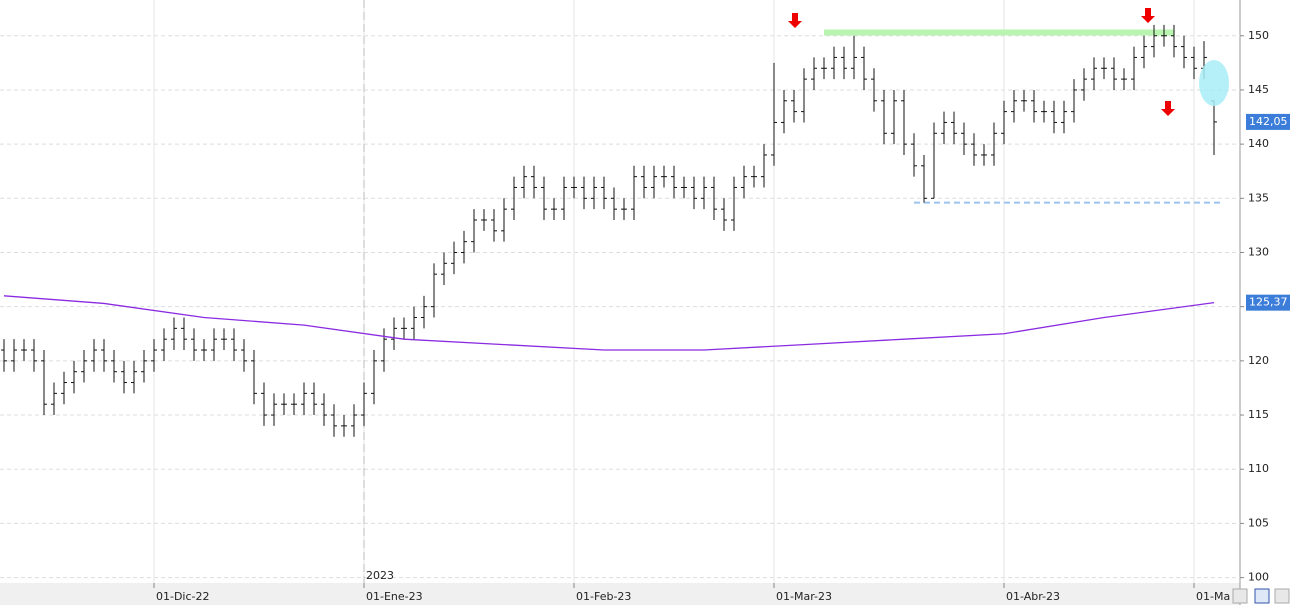 This screenshot has width=1291, height=605. I want to click on y-tick-label: 105, so click(1258, 522).